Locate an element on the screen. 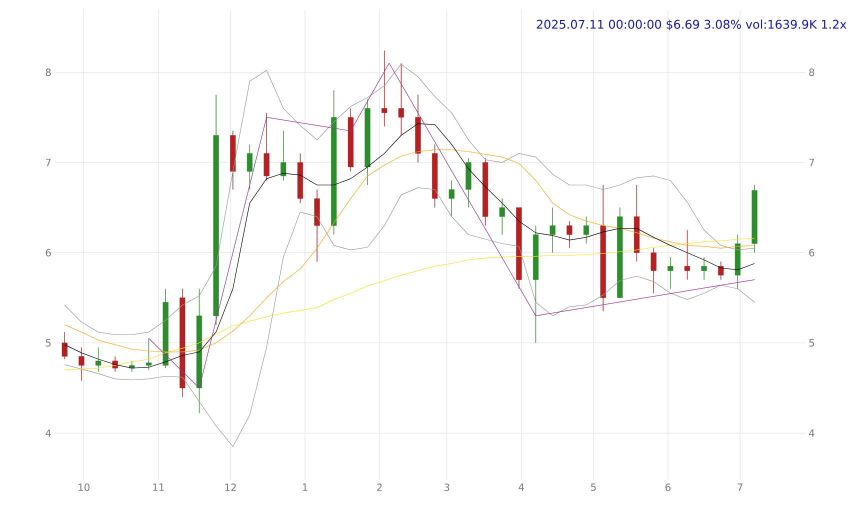 This screenshot has width=858, height=505. x-tick-label: 11 is located at coordinates (158, 487).